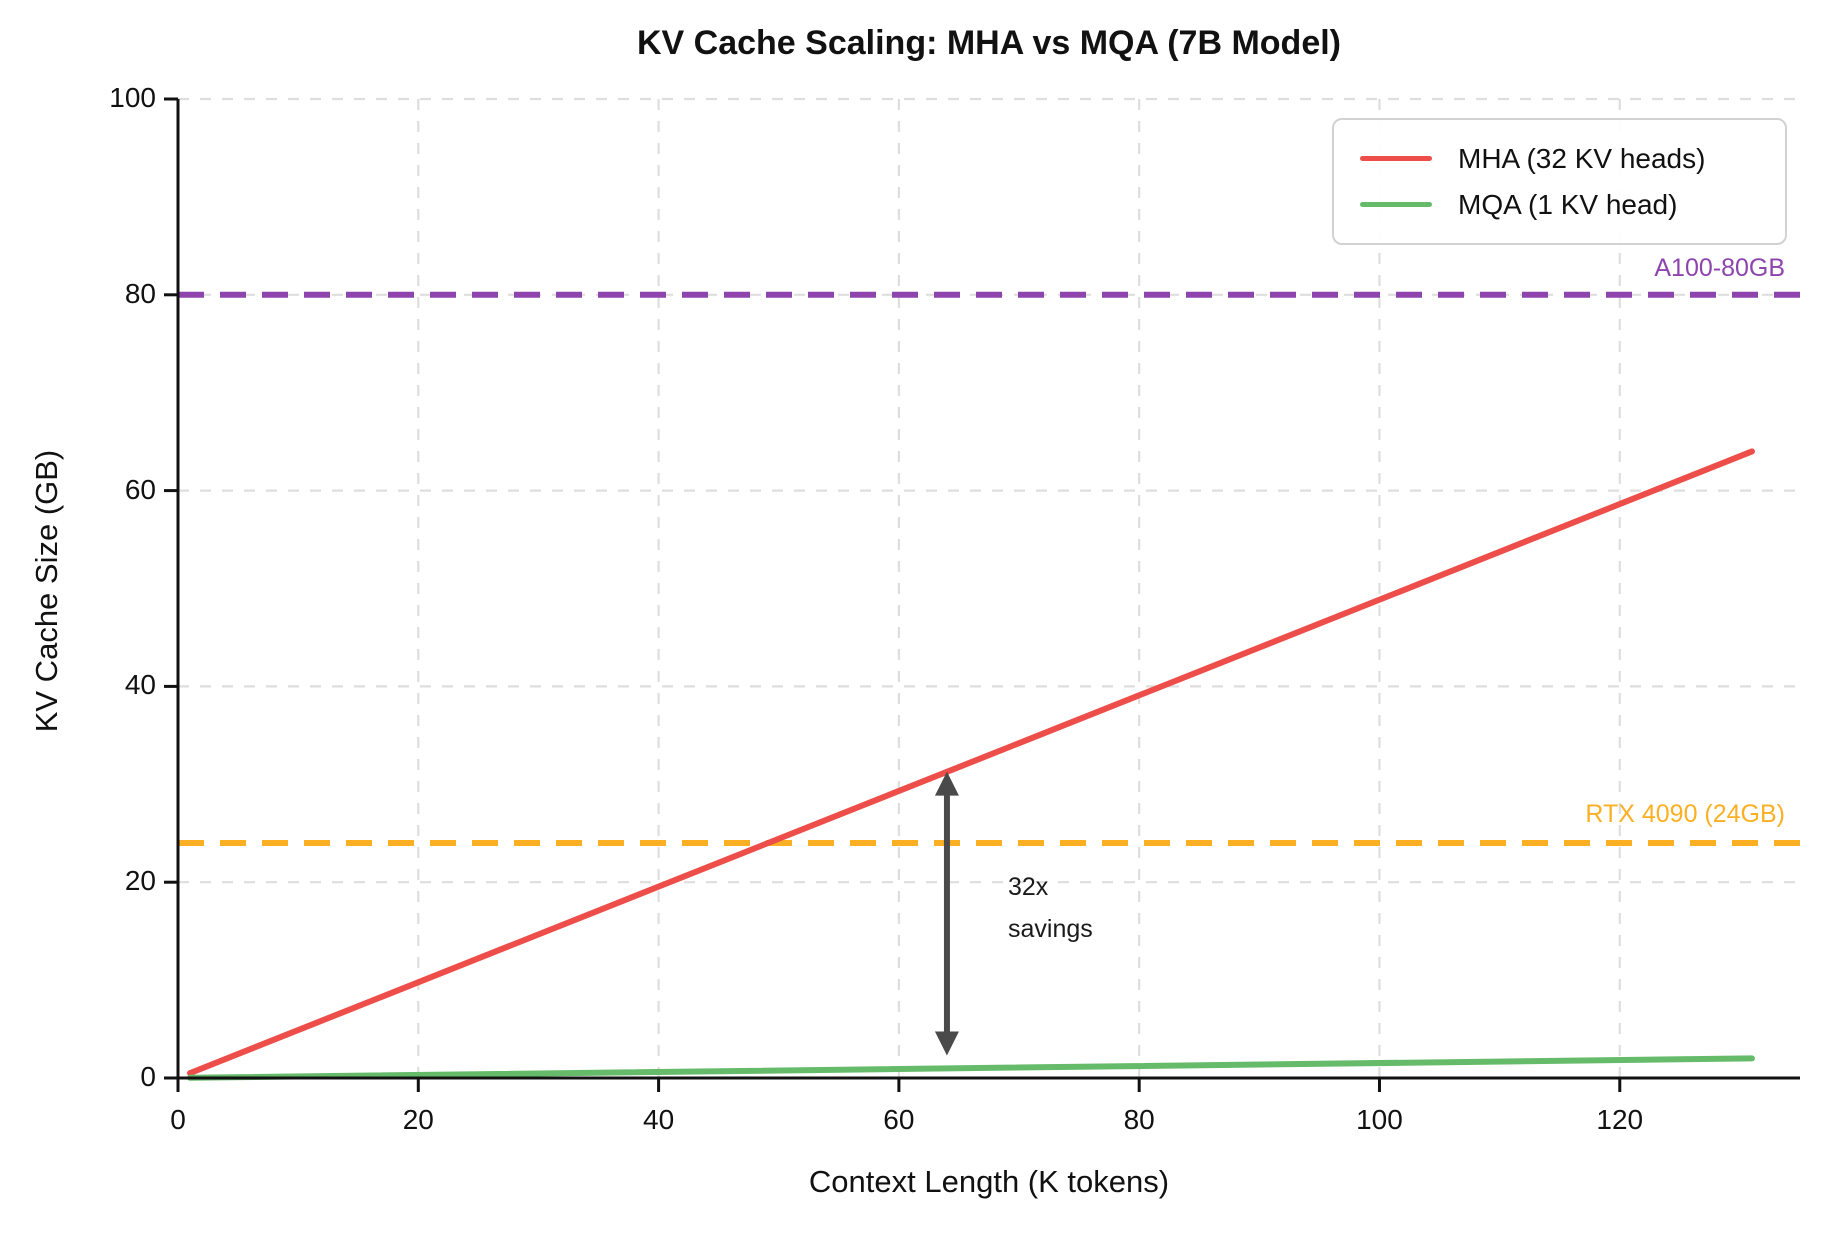 The image size is (1834, 1234). What do you see at coordinates (1620, 1119) in the screenshot?
I see `x-tick-label: 120` at bounding box center [1620, 1119].